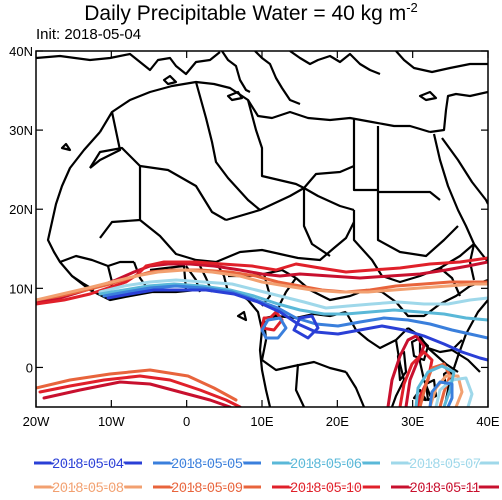 The height and width of the screenshot is (500, 502). I want to click on lon-tick-label: 30E, so click(412, 421).